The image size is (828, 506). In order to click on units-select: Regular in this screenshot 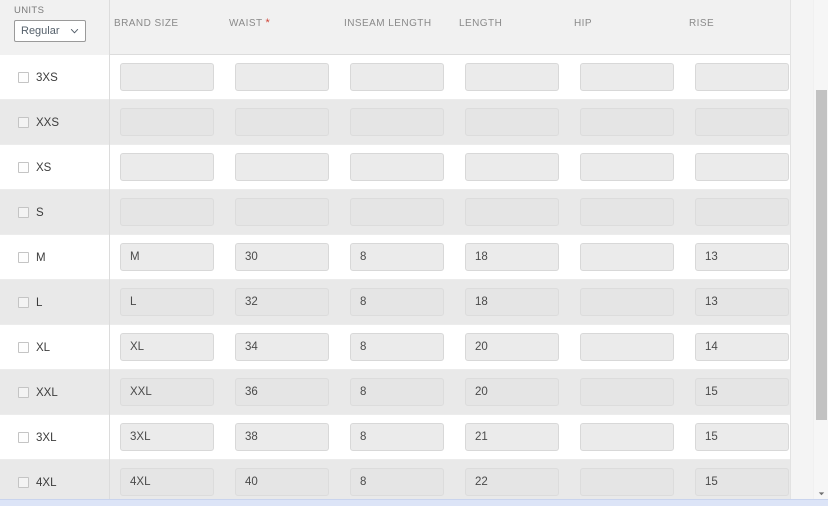, I will do `click(50, 31)`.